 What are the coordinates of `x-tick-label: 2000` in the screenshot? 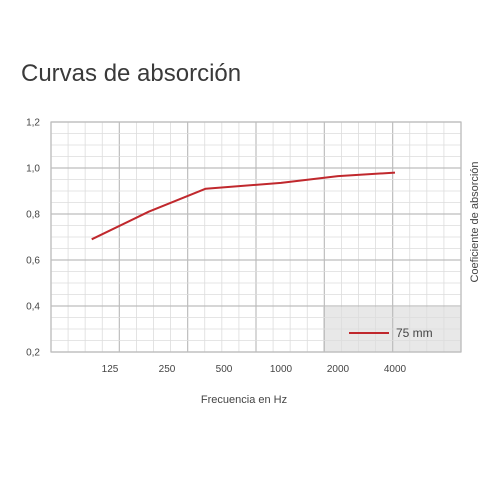 It's located at (338, 369).